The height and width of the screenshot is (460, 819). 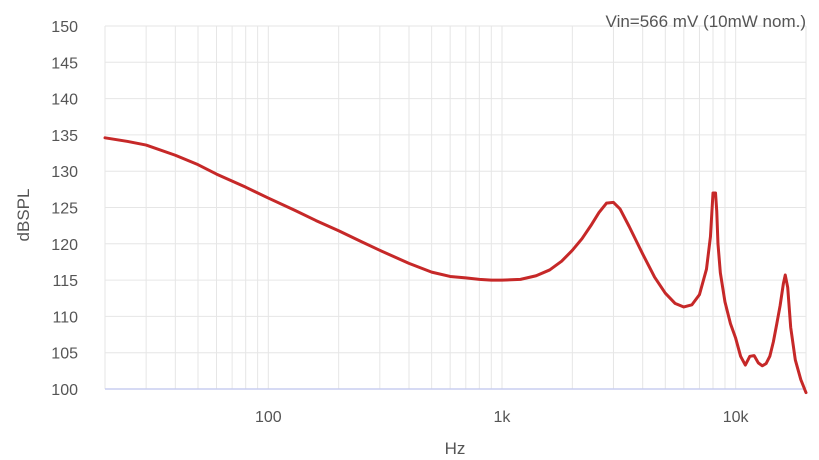 I want to click on y-tick-label: 125, so click(x=64, y=209).